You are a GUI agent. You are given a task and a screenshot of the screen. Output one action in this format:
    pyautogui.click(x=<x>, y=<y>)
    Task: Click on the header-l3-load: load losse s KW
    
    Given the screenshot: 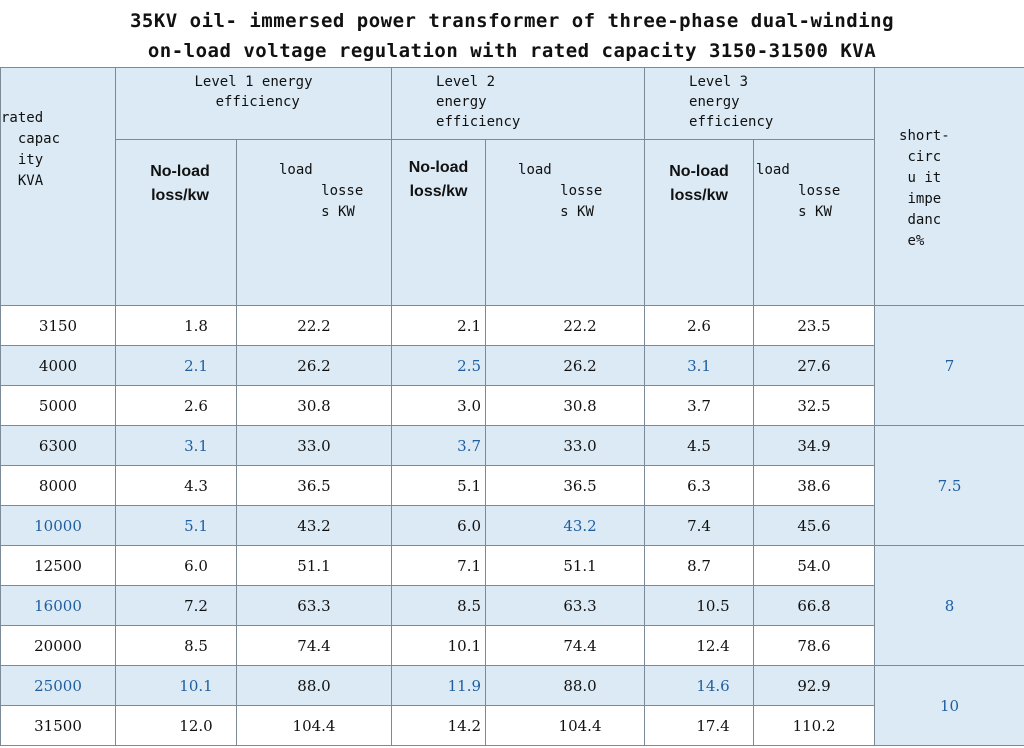 What is the action you would take?
    pyautogui.click(x=814, y=222)
    